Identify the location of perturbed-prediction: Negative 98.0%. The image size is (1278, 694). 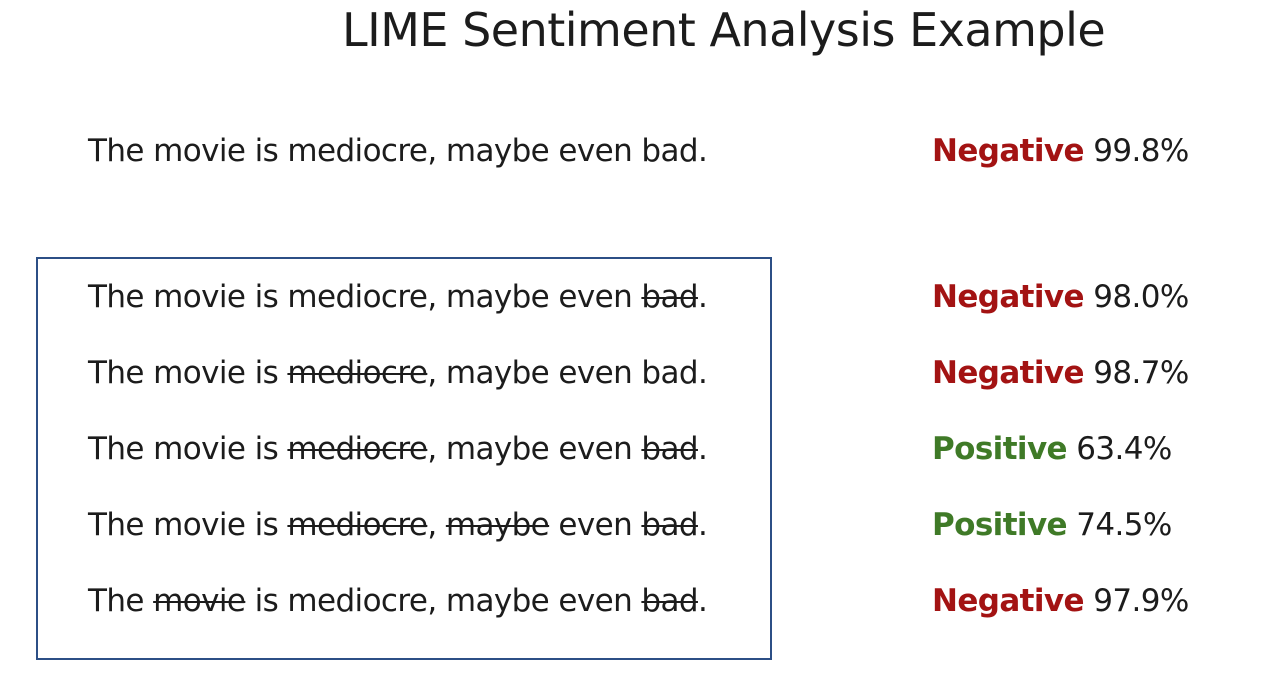
(1060, 297).